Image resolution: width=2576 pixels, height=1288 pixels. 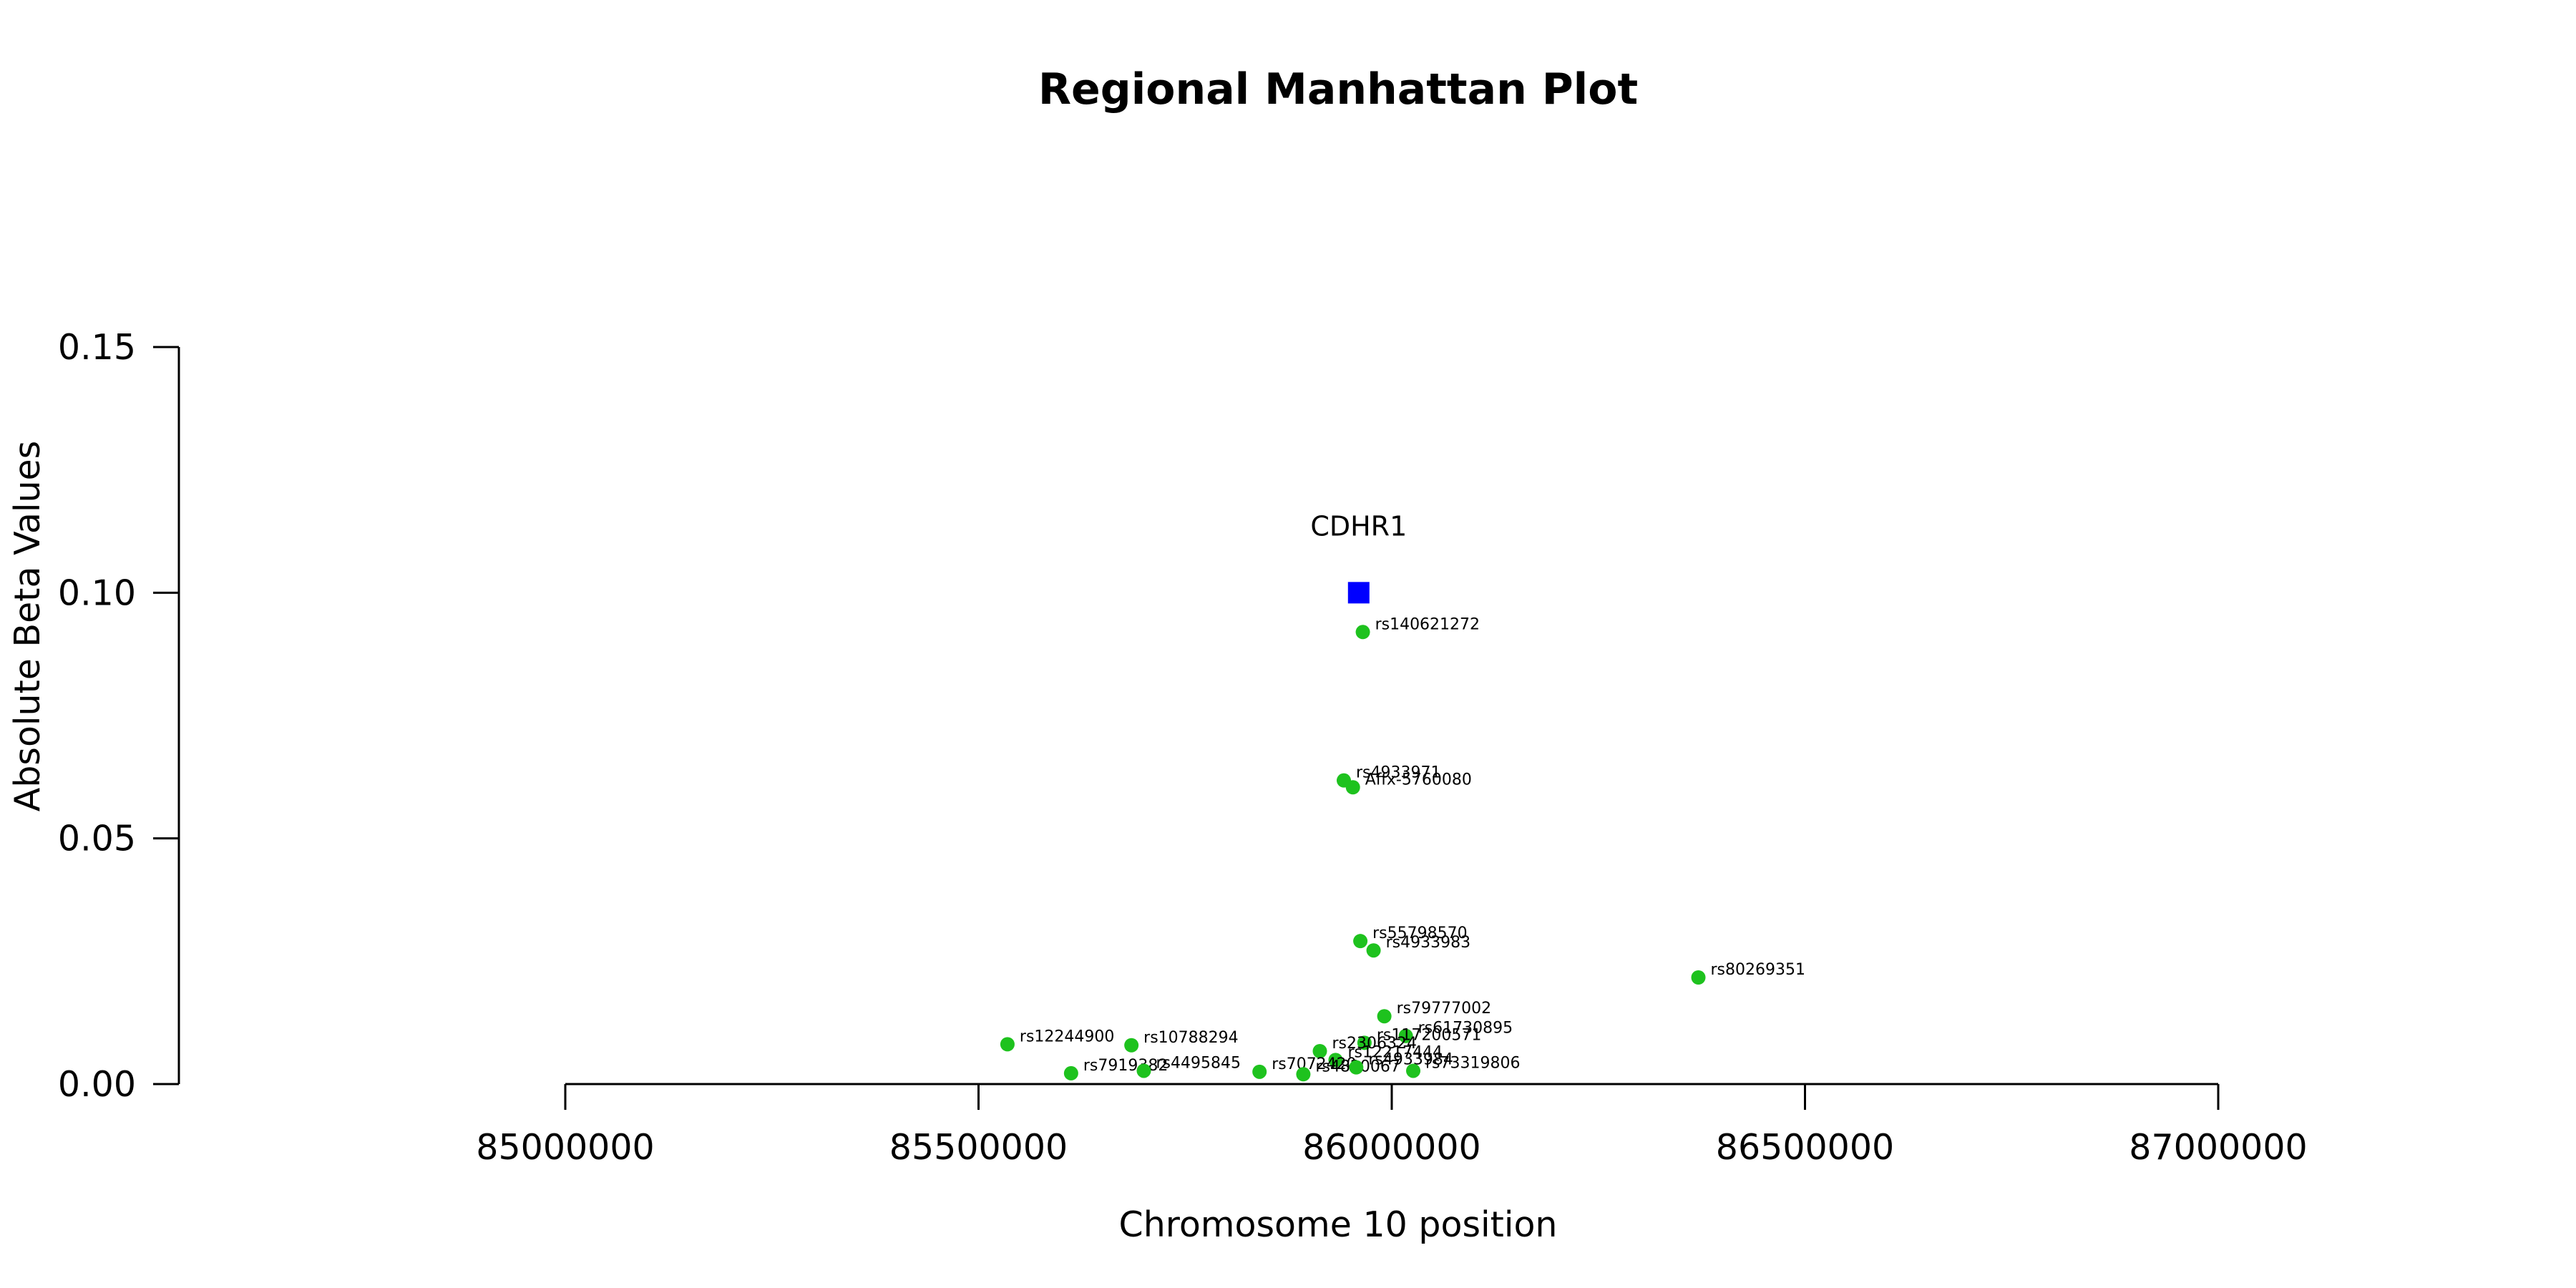 What do you see at coordinates (1198, 1063) in the screenshot?
I see `snp-label: rs4495845` at bounding box center [1198, 1063].